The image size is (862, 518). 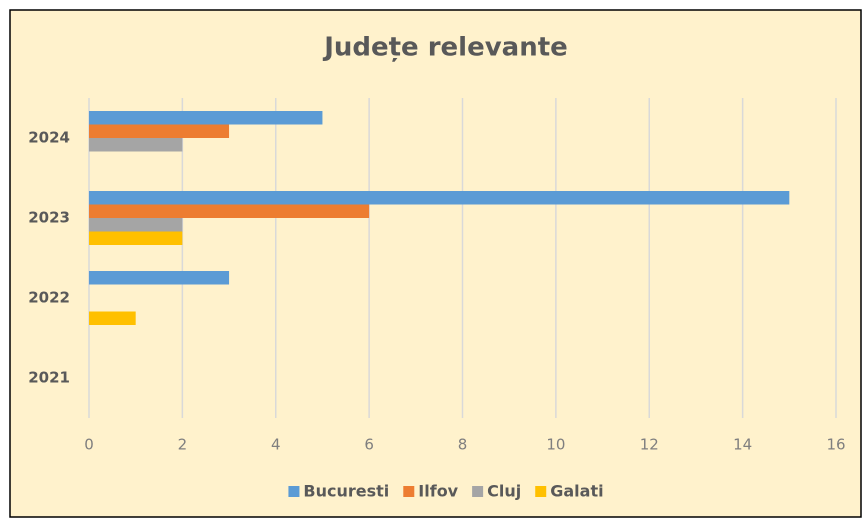 I want to click on legend-label: Bucuresti, so click(x=346, y=491).